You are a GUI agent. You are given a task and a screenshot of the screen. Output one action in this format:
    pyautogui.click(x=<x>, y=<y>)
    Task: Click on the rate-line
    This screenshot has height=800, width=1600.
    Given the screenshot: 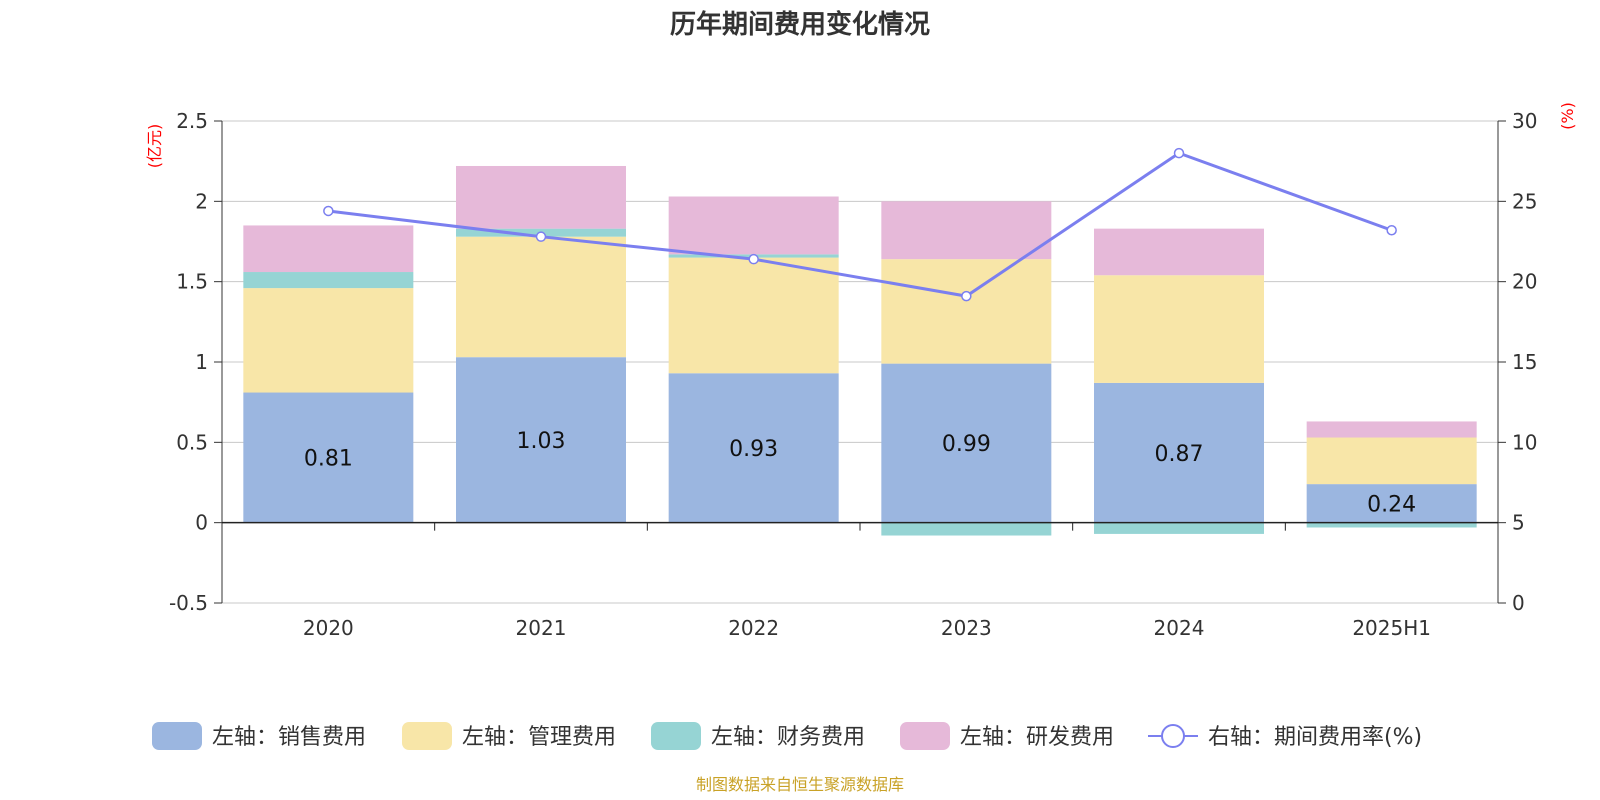 What is the action you would take?
    pyautogui.click(x=860, y=224)
    